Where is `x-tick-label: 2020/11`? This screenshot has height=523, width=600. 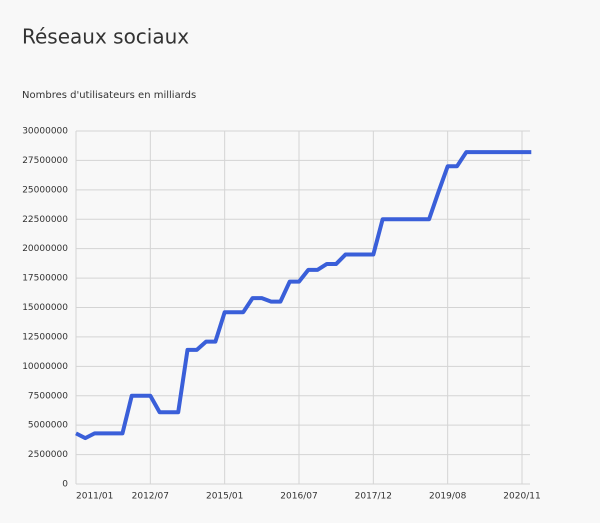
x-tick-label: 2020/11 is located at coordinates (521, 497).